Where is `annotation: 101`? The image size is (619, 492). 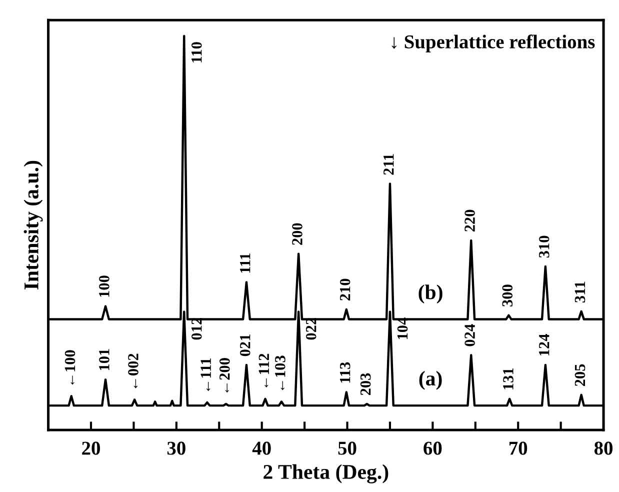
annotation: 101 is located at coordinates (104, 359).